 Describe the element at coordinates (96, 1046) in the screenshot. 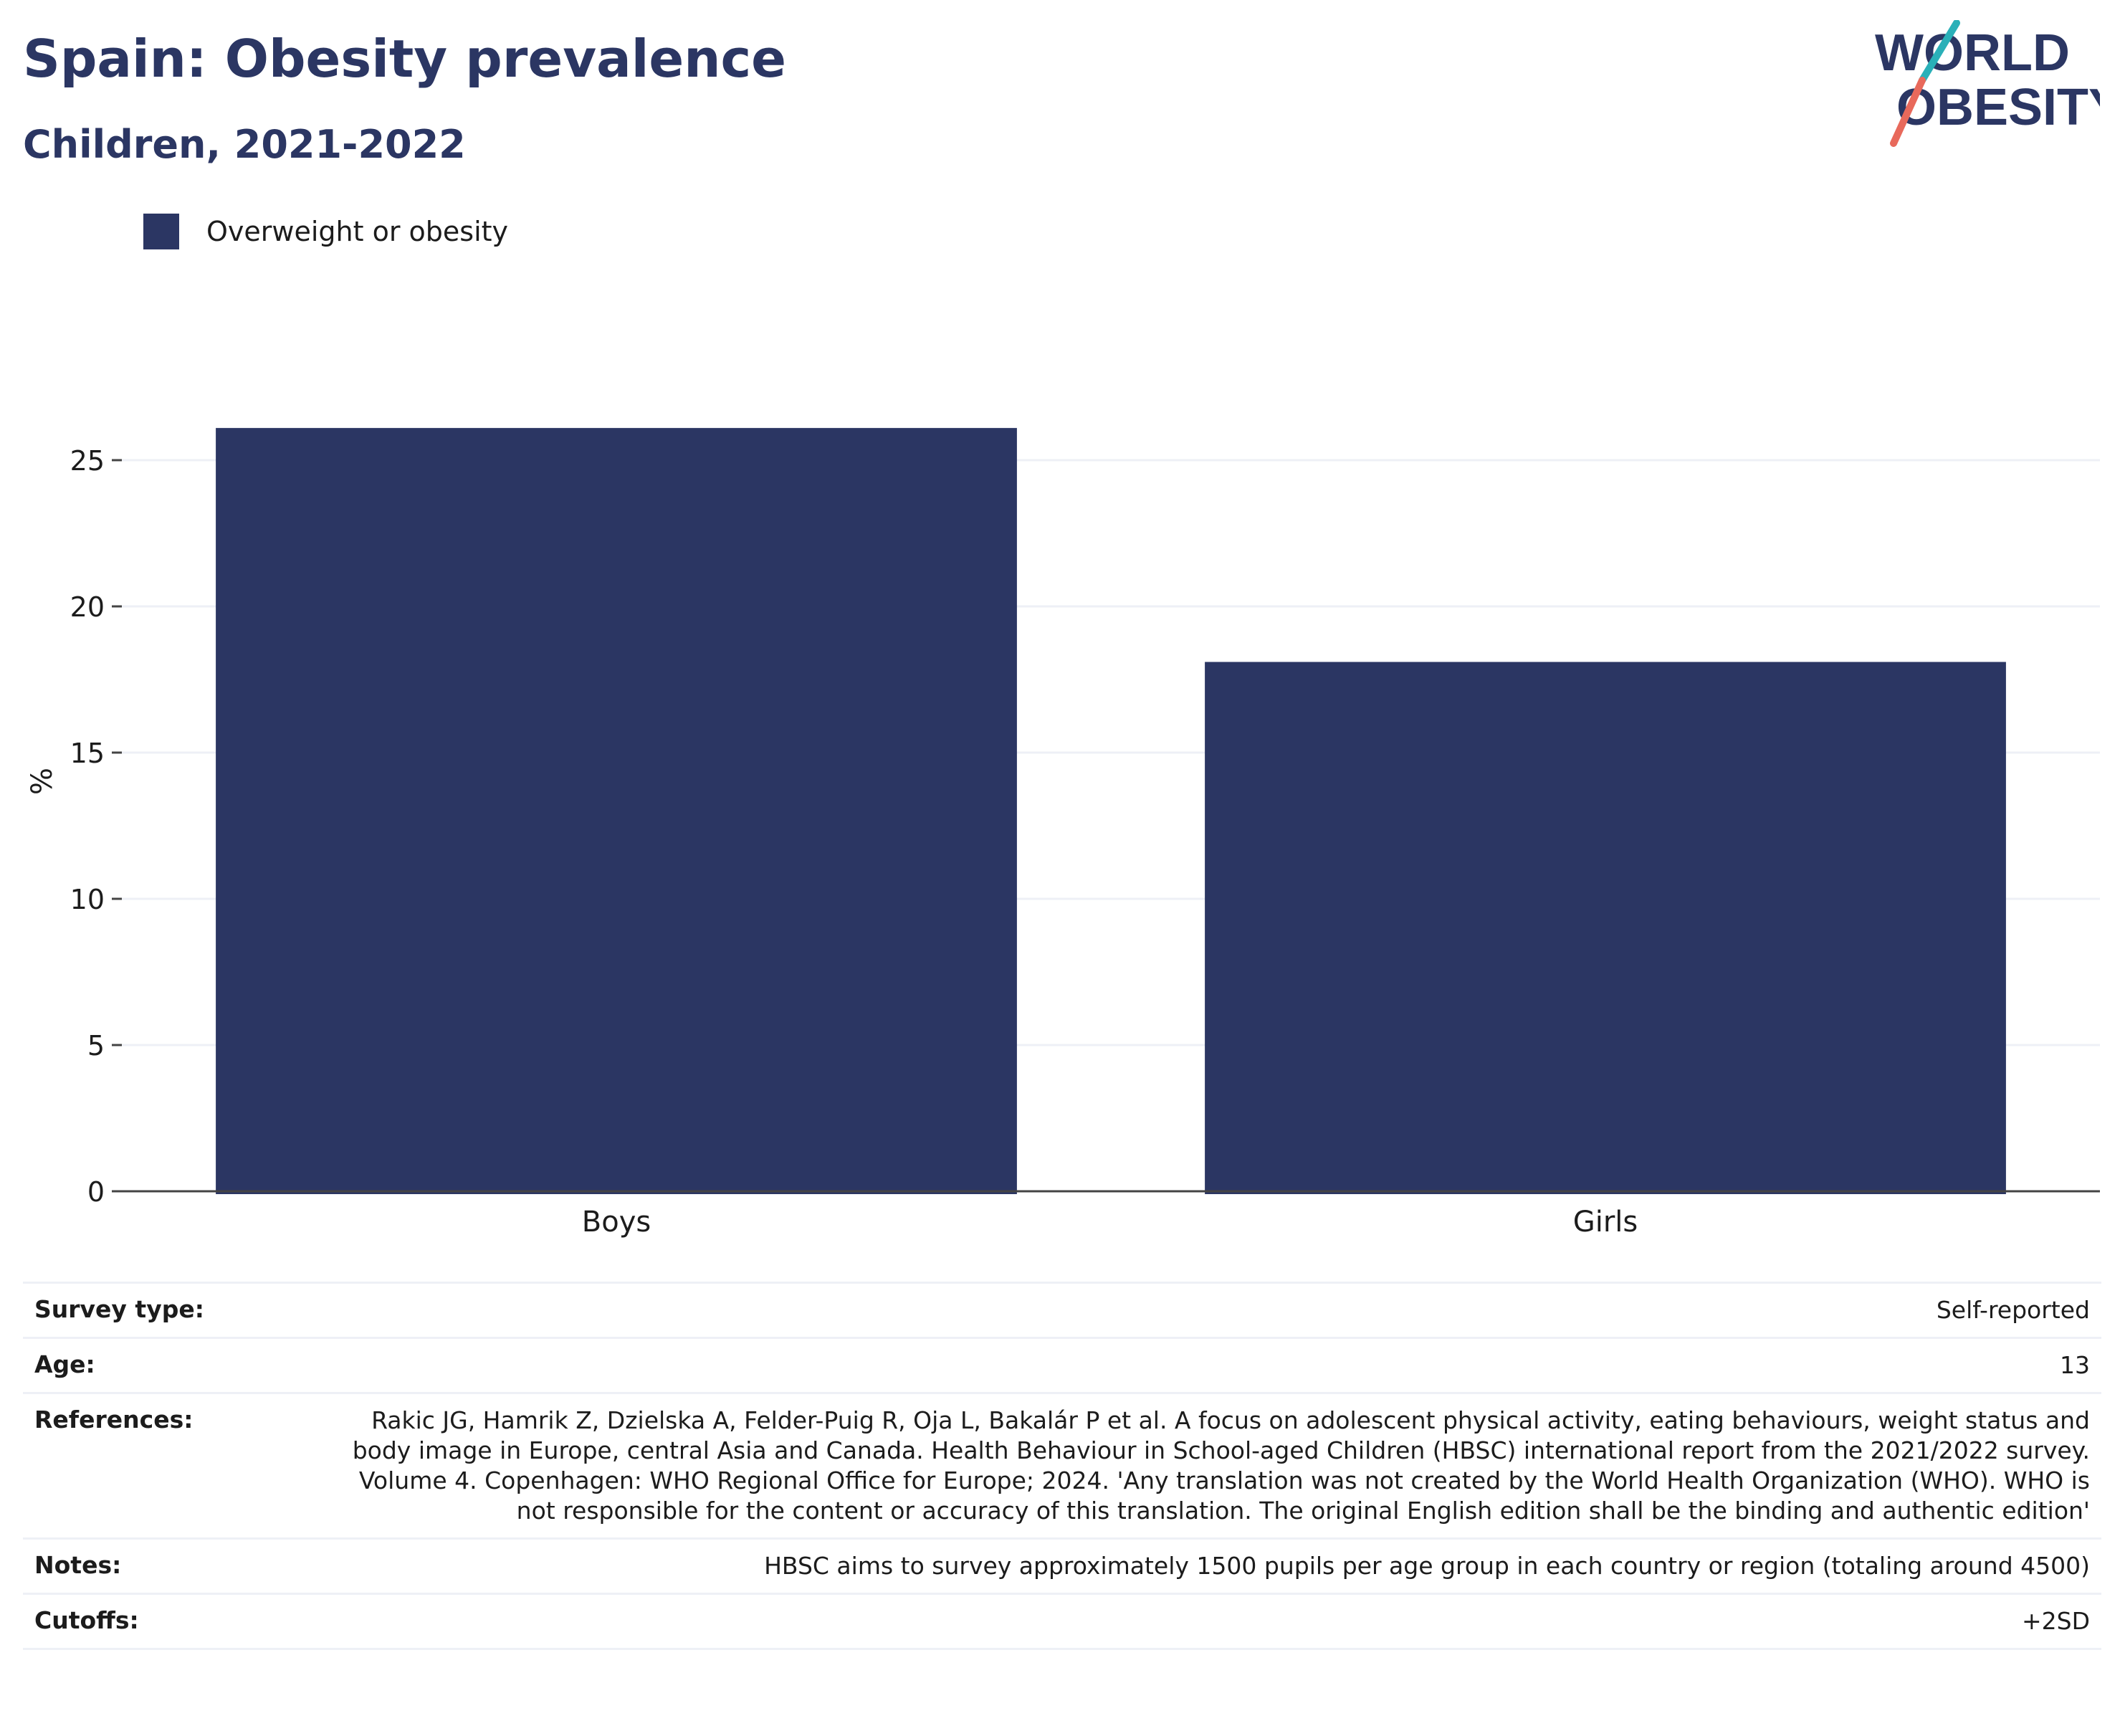

I see `y-tick-label: 5` at that location.